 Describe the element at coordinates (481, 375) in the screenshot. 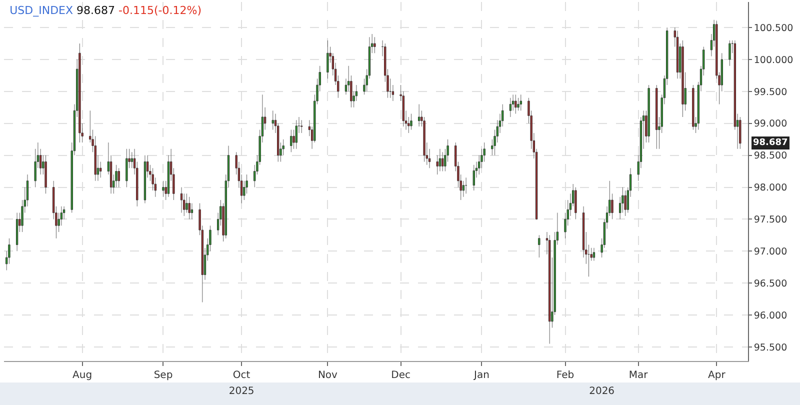

I see `x-tick-label: Jan` at that location.